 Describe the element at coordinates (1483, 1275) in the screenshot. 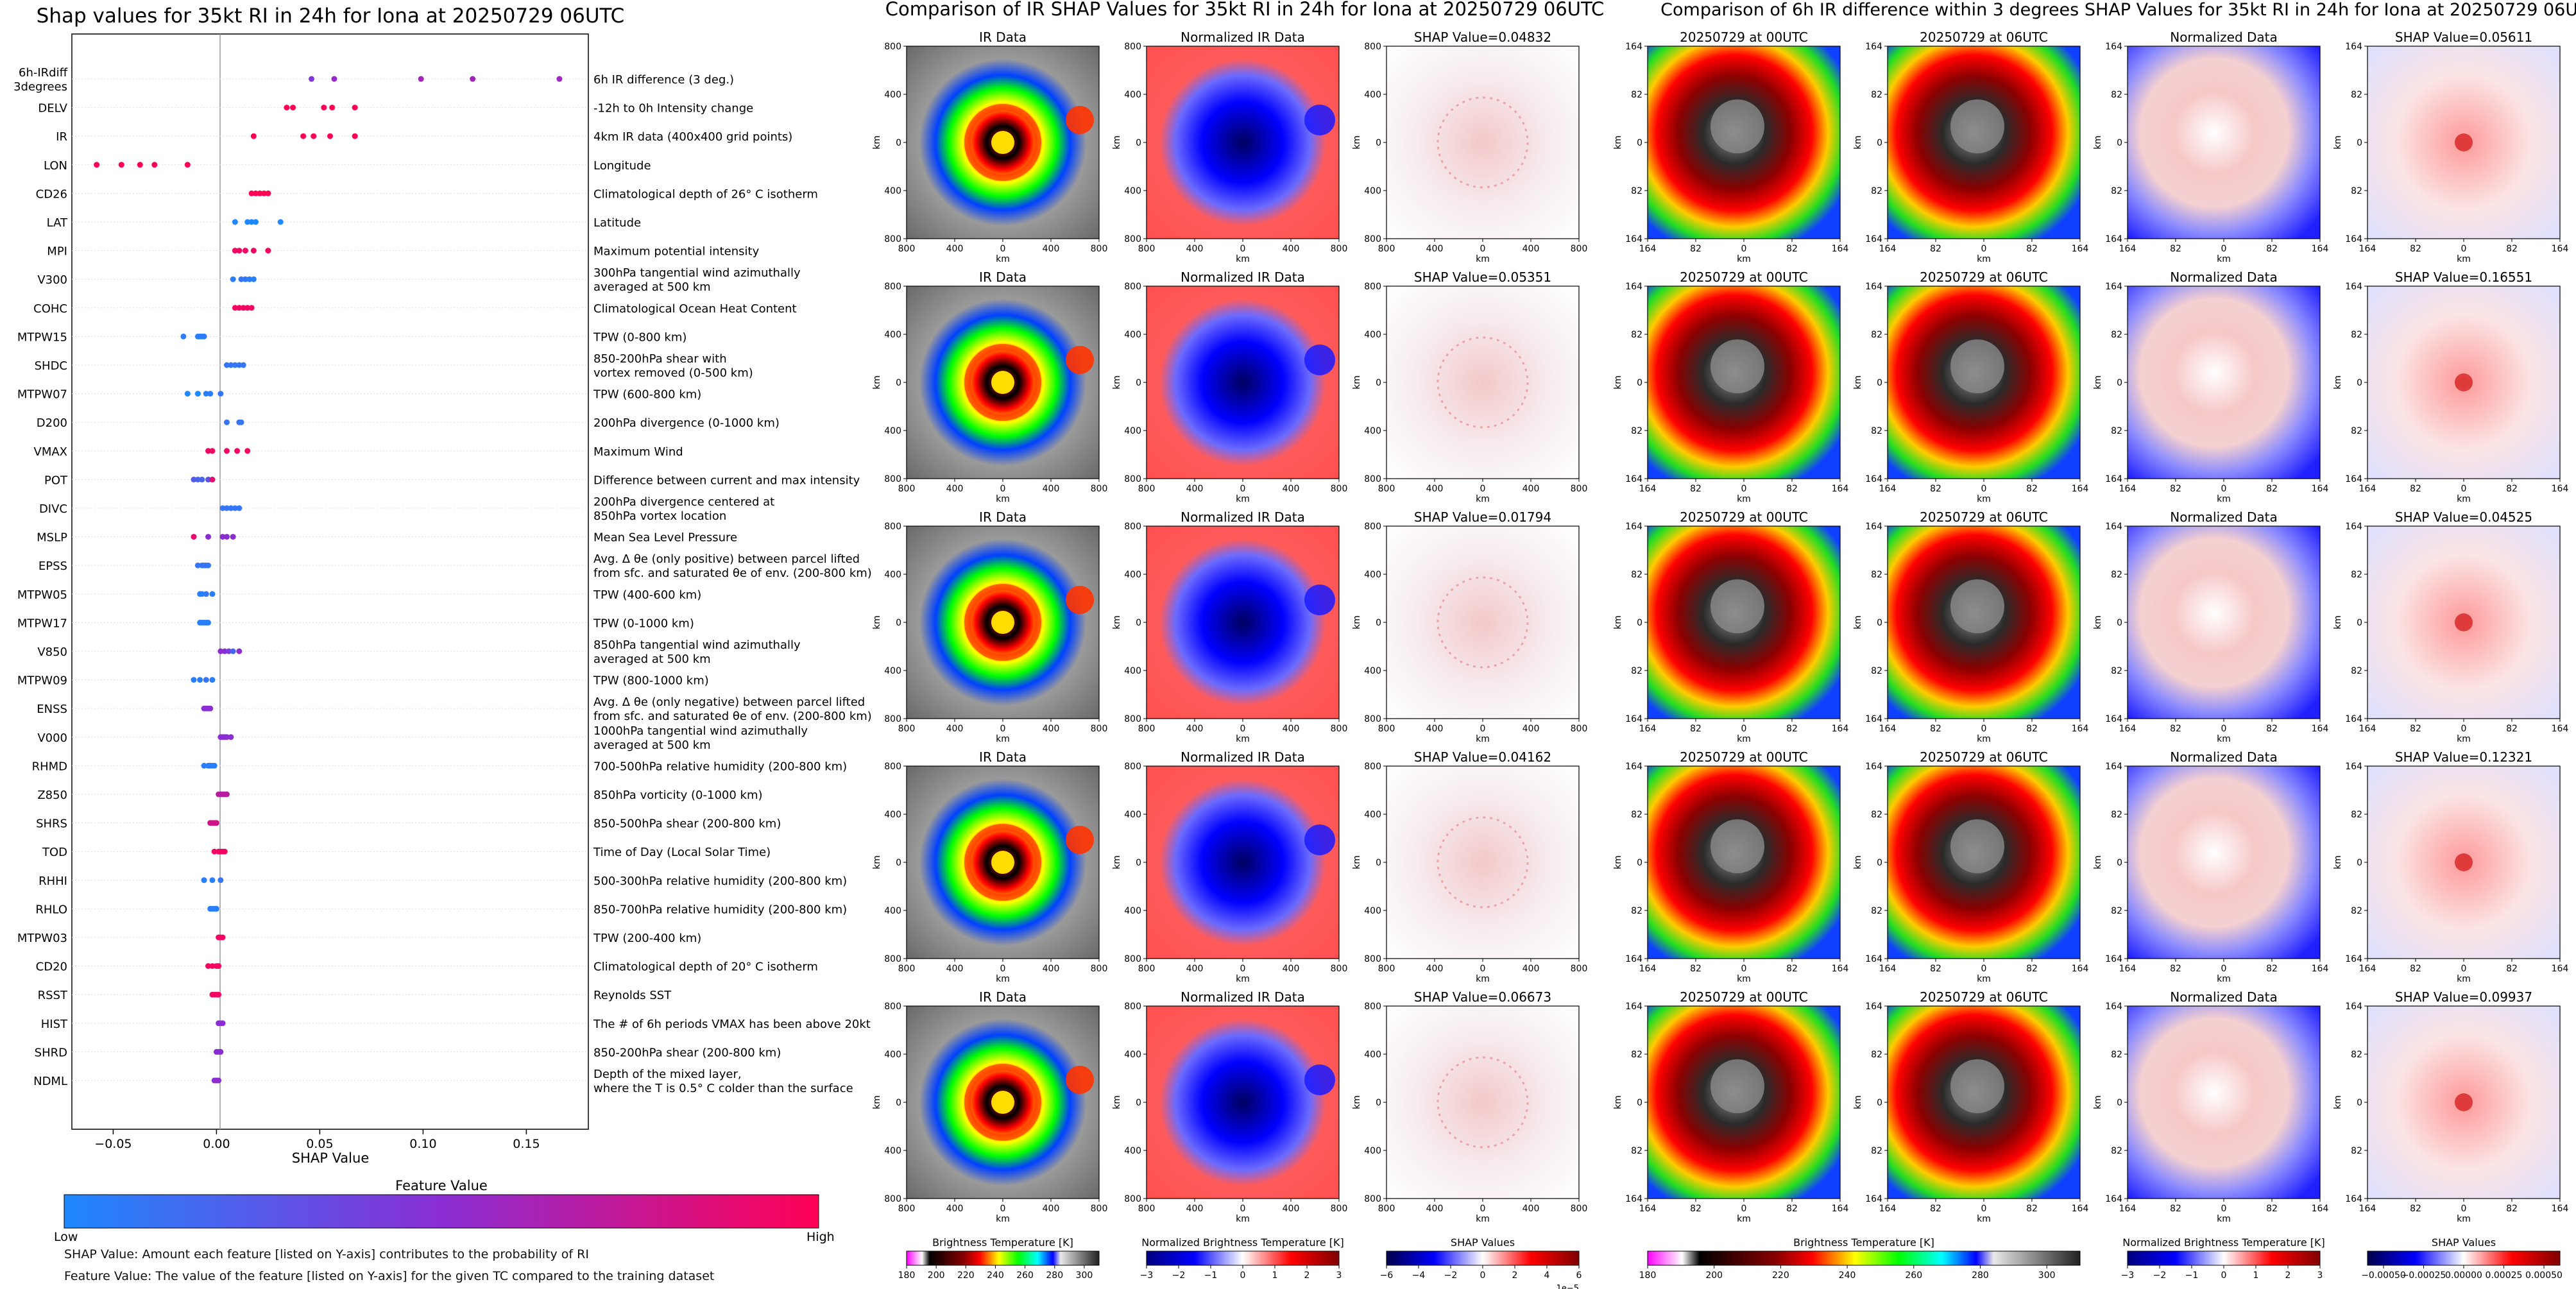

I see `colorbar-tick-label: 0` at that location.